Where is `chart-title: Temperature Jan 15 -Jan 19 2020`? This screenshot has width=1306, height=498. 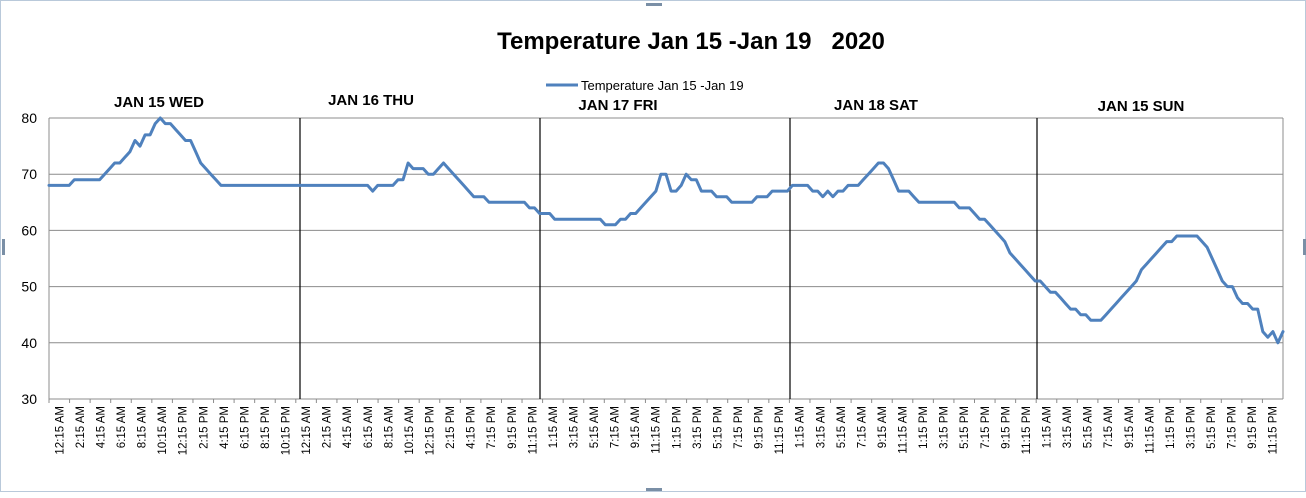
chart-title: Temperature Jan 15 -Jan 19 2020 is located at coordinates (691, 41).